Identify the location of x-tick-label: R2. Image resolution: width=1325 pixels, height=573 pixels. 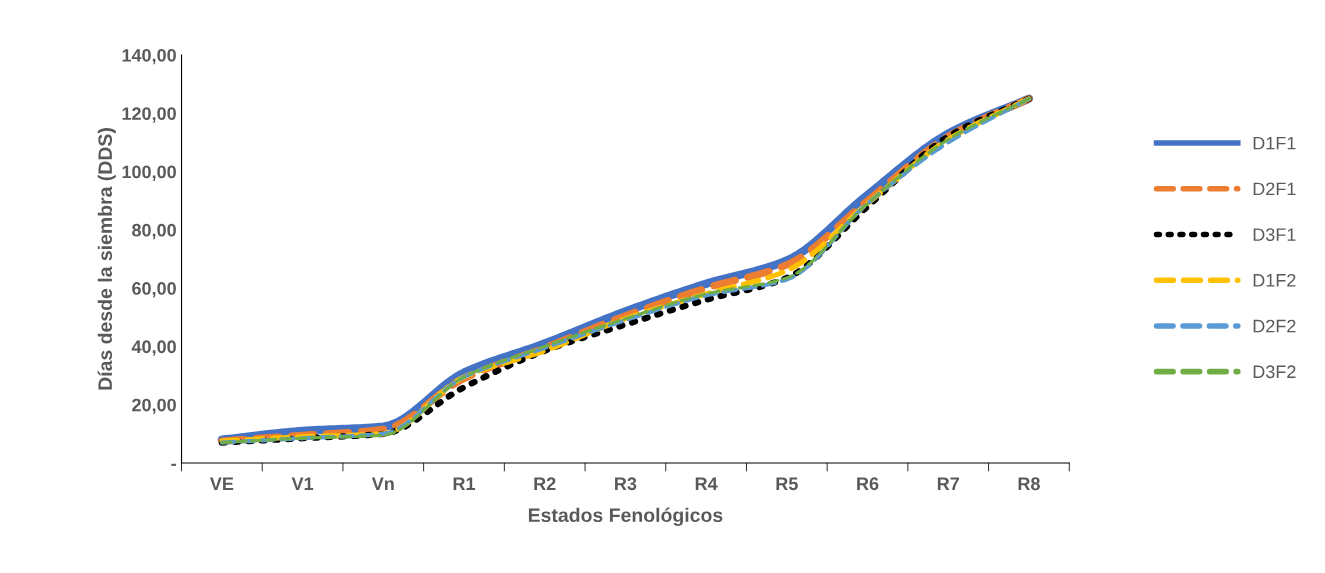
(545, 483).